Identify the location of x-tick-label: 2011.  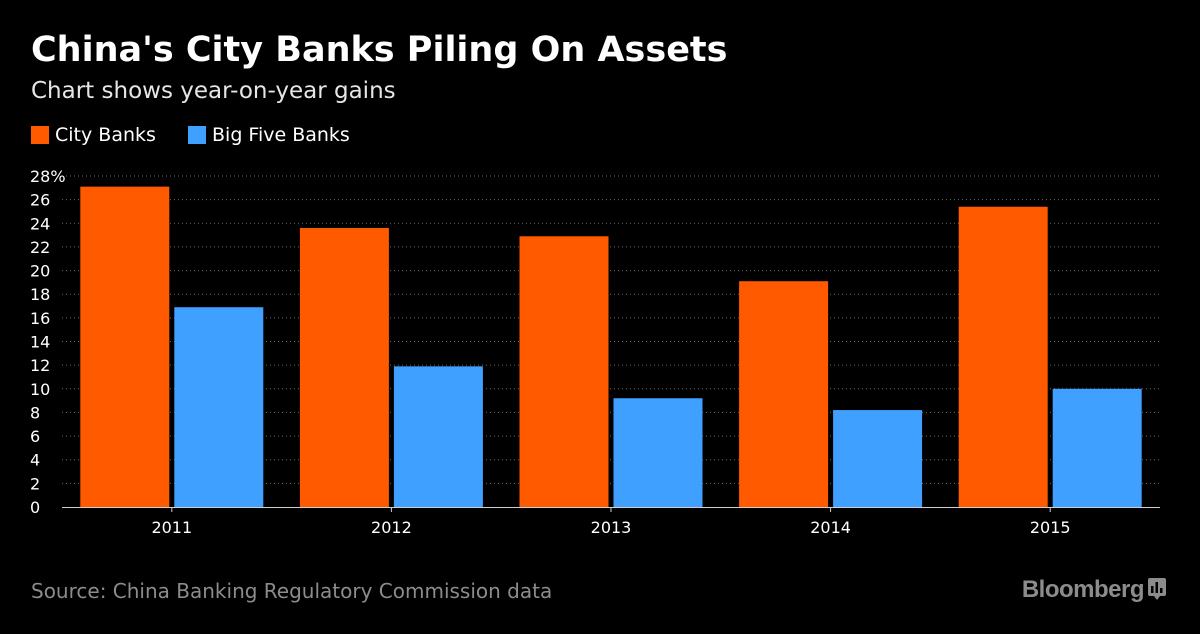
(171, 527).